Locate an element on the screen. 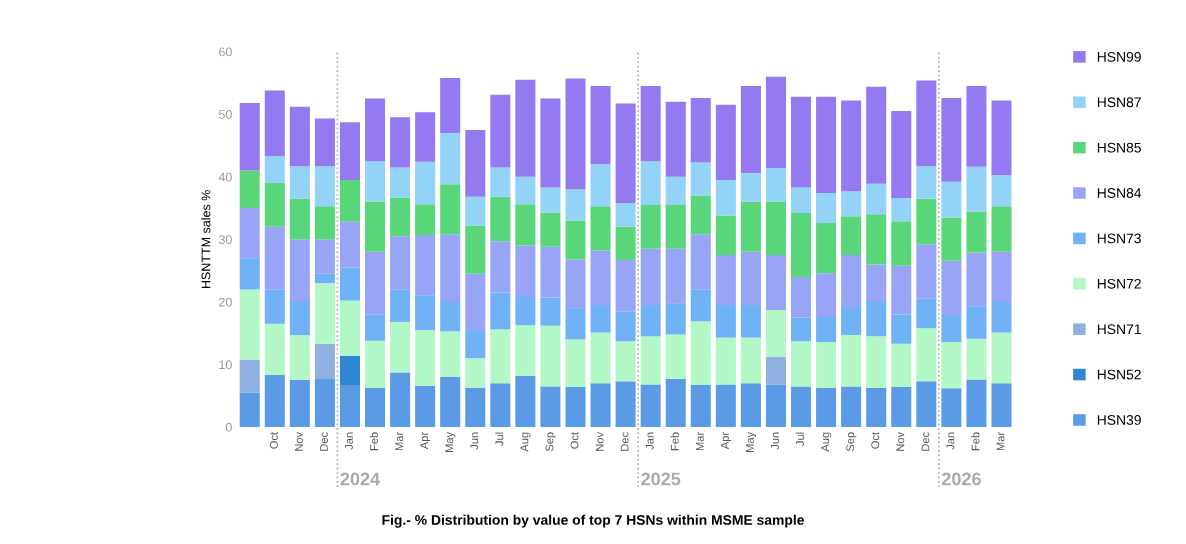 The height and width of the screenshot is (544, 1186). y-tick-label: 60 is located at coordinates (225, 52).